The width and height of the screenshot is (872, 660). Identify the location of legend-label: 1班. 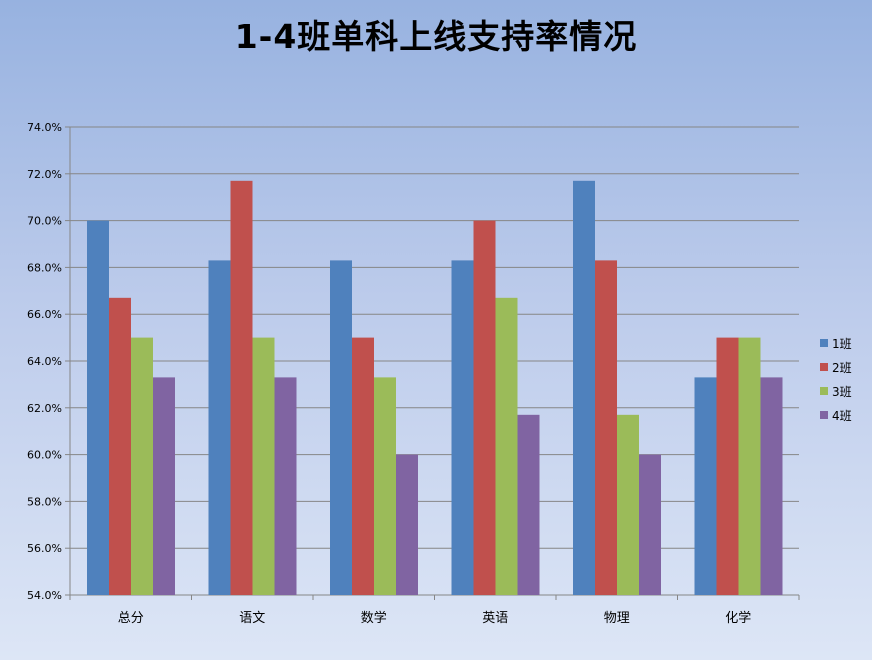
(842, 343).